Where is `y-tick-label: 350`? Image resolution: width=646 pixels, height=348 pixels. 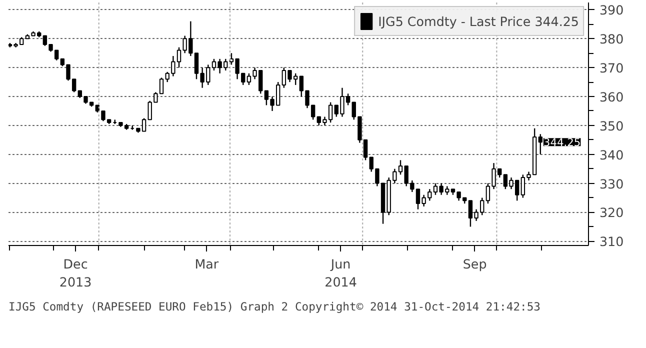 y-tick-label: 350 is located at coordinates (612, 126).